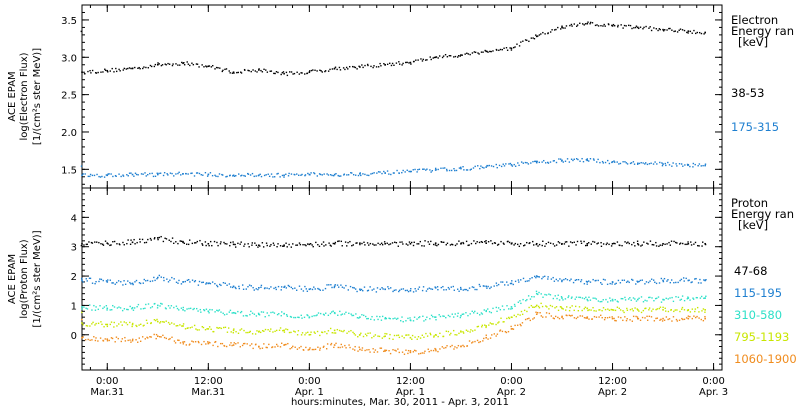 Image resolution: width=800 pixels, height=410 pixels. What do you see at coordinates (393, 241) in the screenshot?
I see `data-series` at bounding box center [393, 241].